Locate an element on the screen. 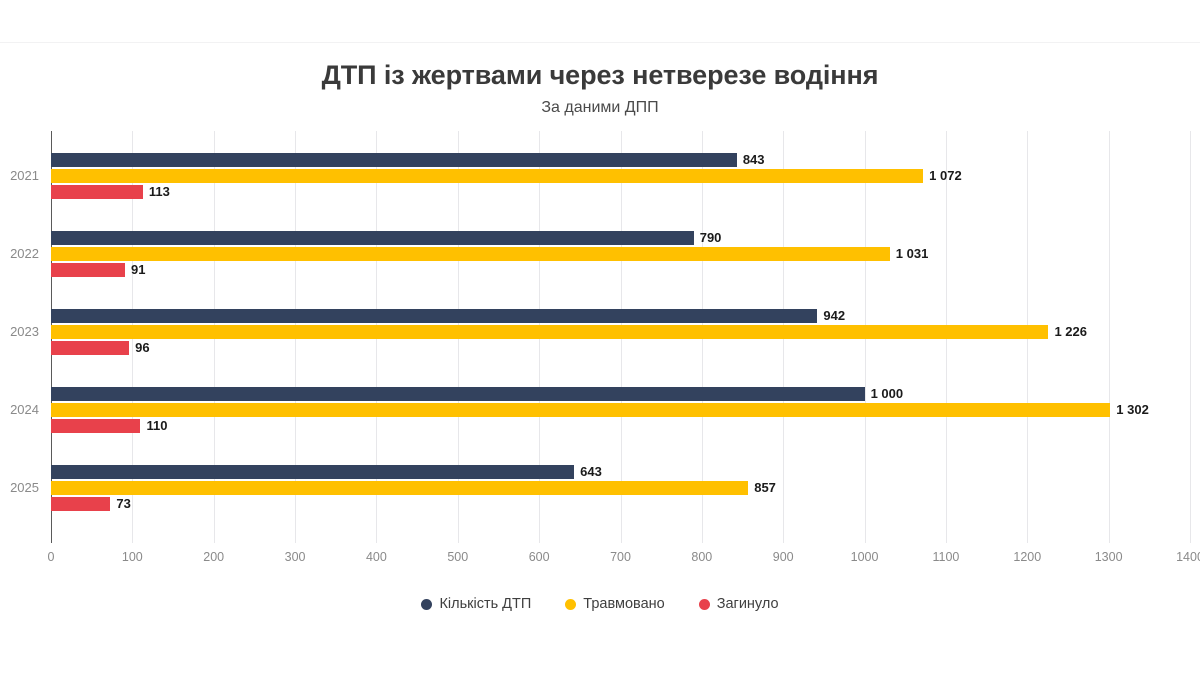 The height and width of the screenshot is (675, 1200). bar-value-label: 857 is located at coordinates (765, 487).